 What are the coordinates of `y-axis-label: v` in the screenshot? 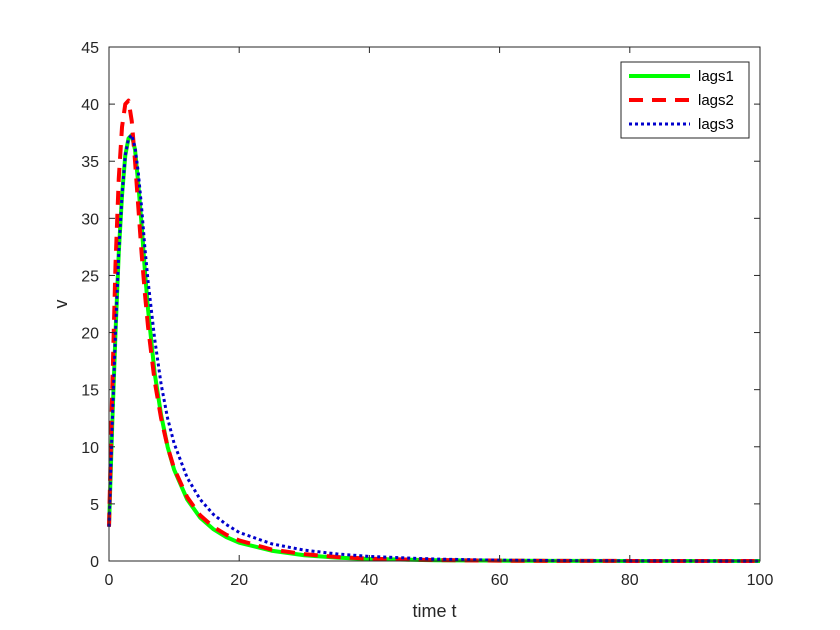 It's located at (61, 304).